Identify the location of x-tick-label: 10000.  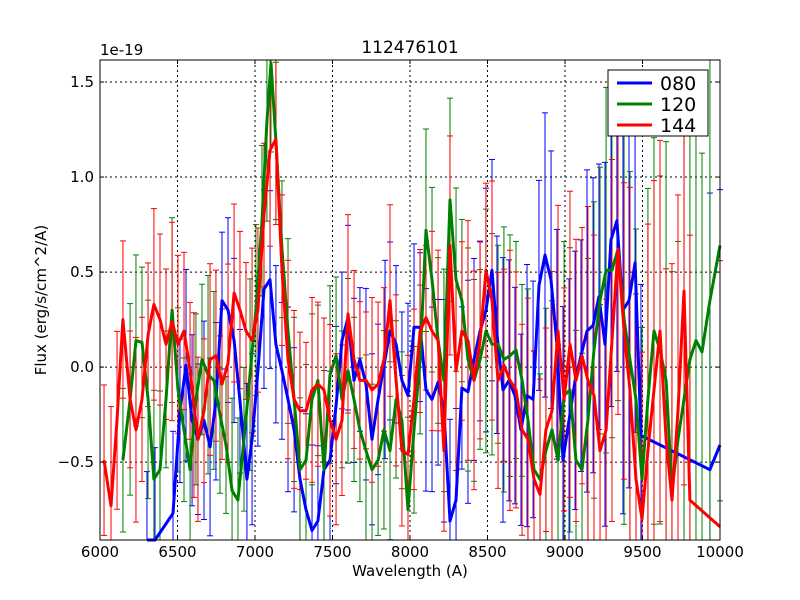
(720, 552).